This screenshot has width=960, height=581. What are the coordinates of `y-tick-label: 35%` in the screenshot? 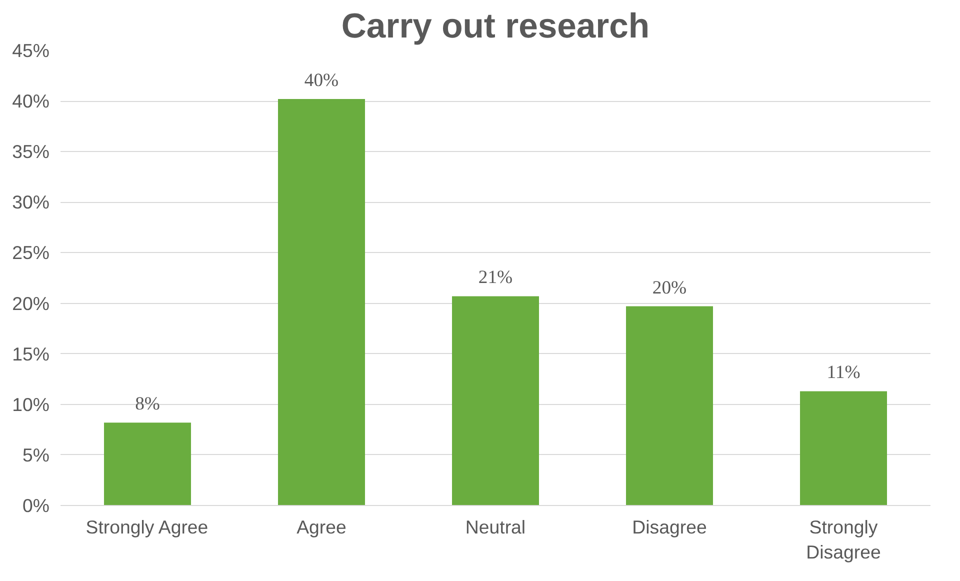 It's located at (31, 151).